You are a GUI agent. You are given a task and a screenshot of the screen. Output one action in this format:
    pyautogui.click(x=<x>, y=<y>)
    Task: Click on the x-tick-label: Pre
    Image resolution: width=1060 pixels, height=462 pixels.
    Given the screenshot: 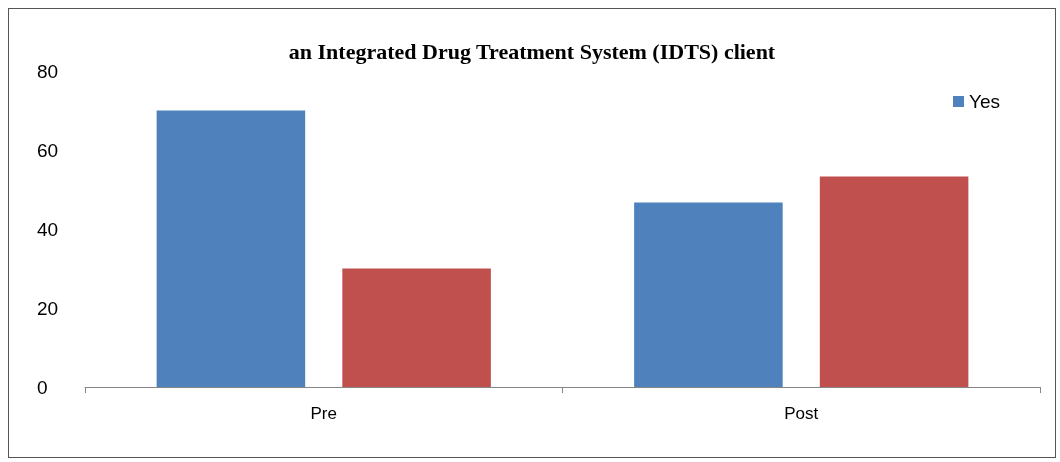 What is the action you would take?
    pyautogui.click(x=323, y=413)
    